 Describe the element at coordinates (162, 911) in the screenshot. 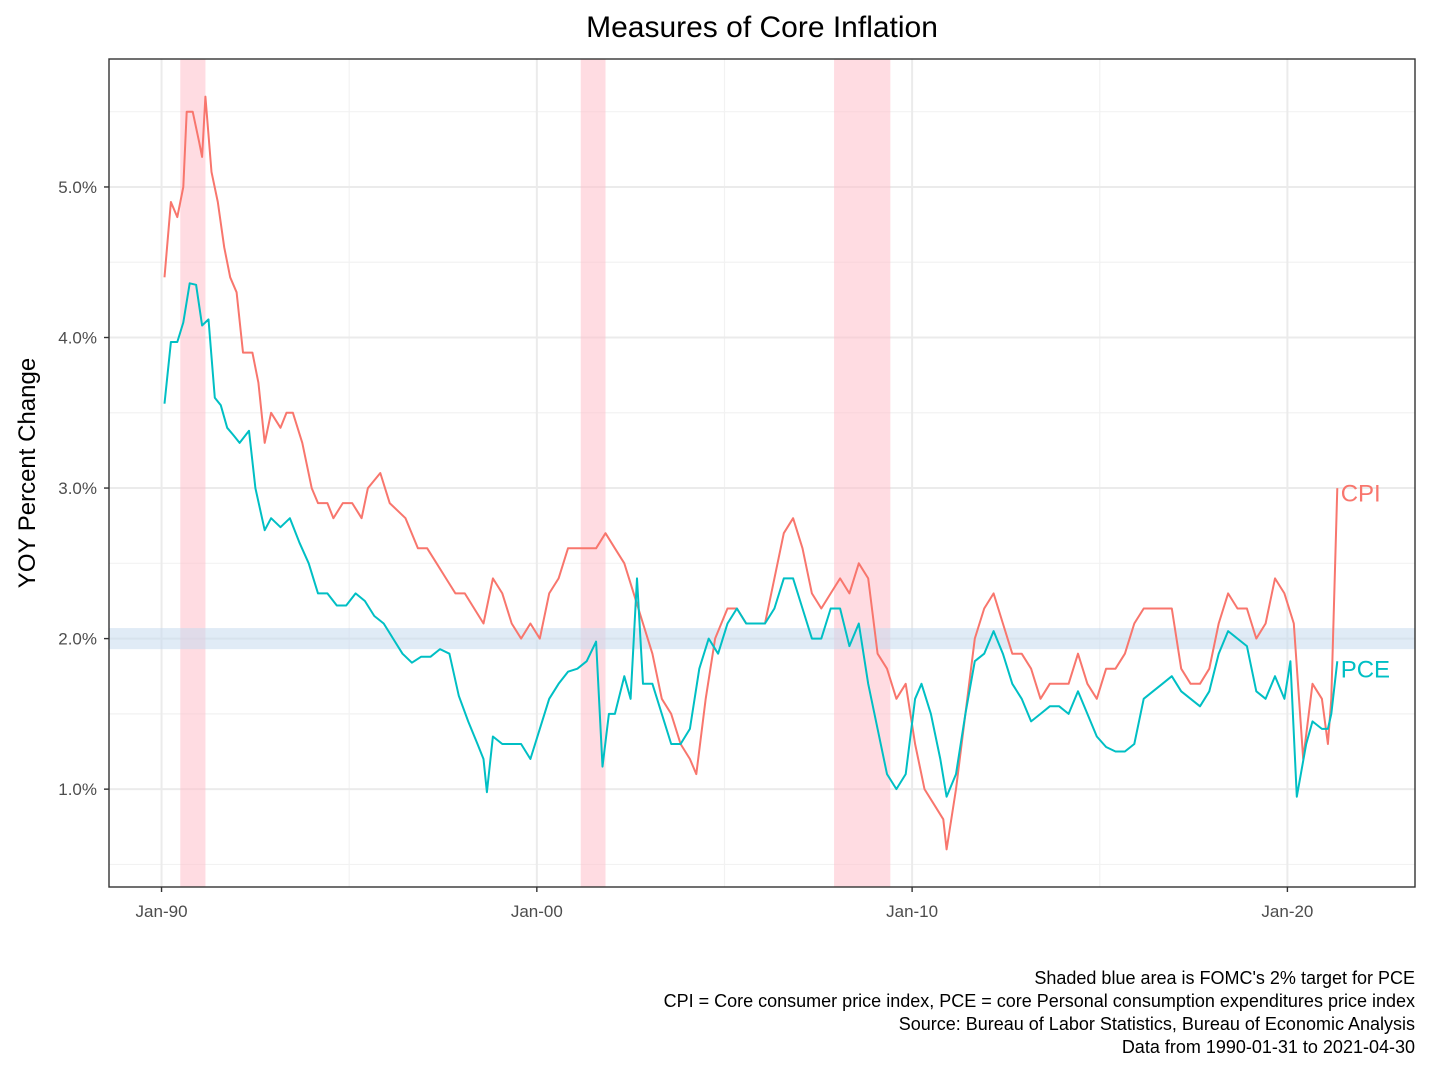

I see `x-tick-label: Jan-90` at that location.